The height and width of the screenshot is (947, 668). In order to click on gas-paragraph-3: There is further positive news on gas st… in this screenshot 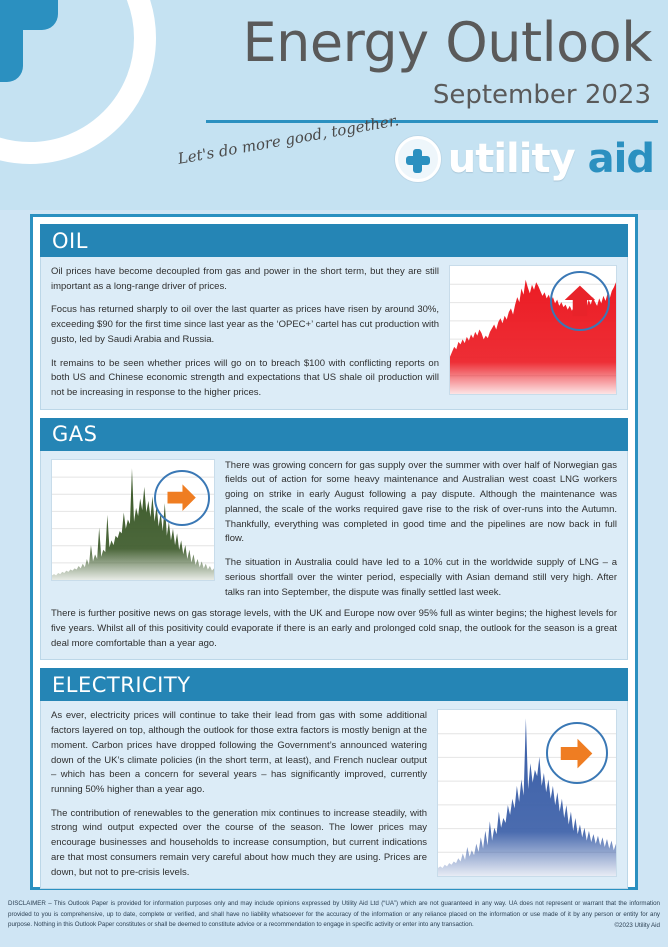, I will do `click(334, 628)`.